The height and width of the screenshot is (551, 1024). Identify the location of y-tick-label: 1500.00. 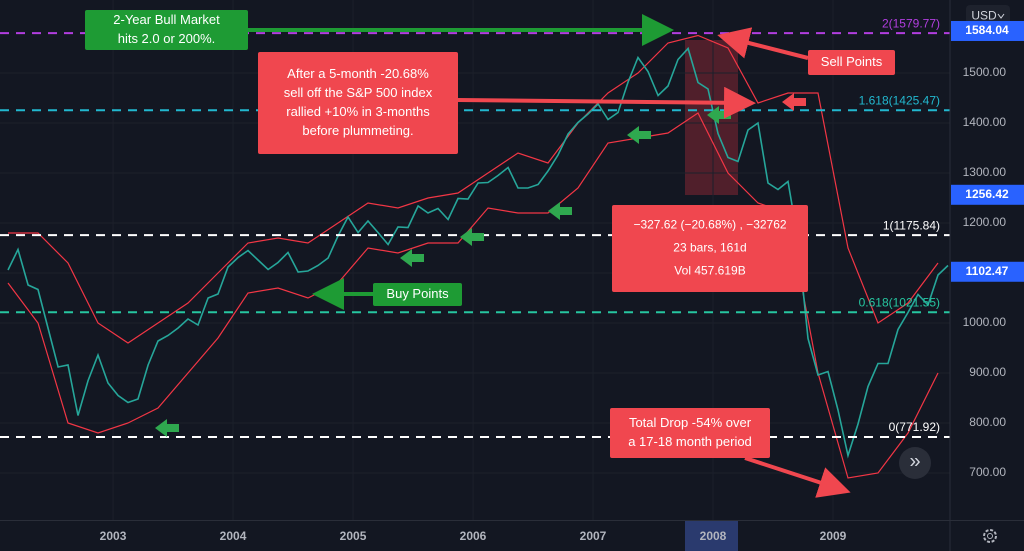
(985, 72).